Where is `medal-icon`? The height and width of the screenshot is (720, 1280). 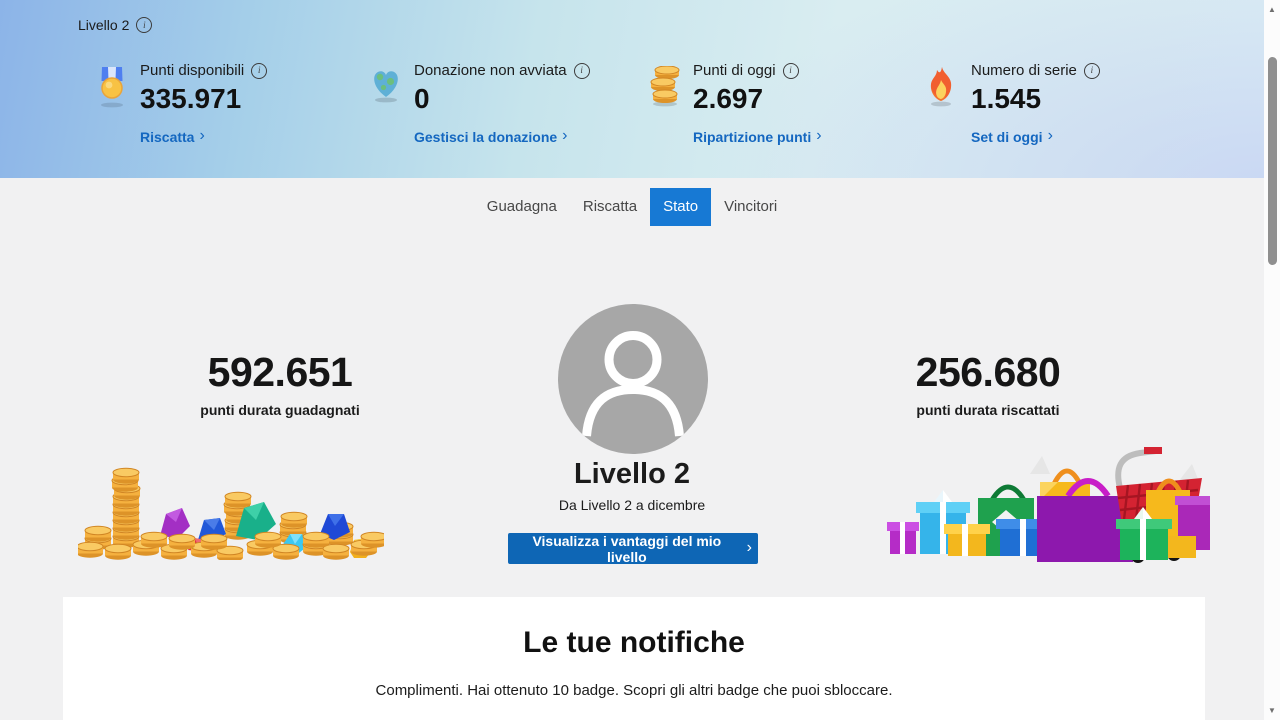 medal-icon is located at coordinates (113, 103).